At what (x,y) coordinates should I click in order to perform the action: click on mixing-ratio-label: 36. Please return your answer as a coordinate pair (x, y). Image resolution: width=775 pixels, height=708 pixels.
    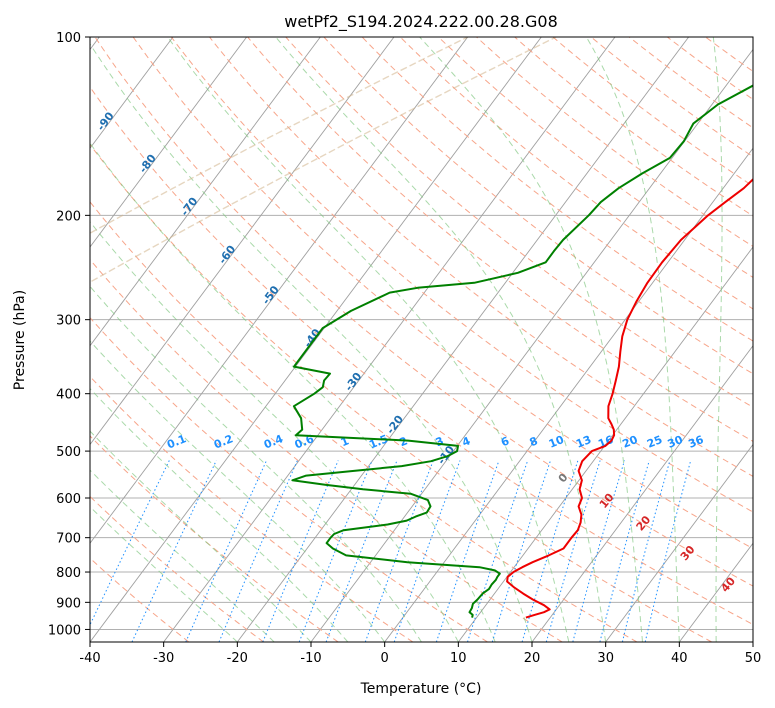
    Looking at the image, I should click on (695, 442).